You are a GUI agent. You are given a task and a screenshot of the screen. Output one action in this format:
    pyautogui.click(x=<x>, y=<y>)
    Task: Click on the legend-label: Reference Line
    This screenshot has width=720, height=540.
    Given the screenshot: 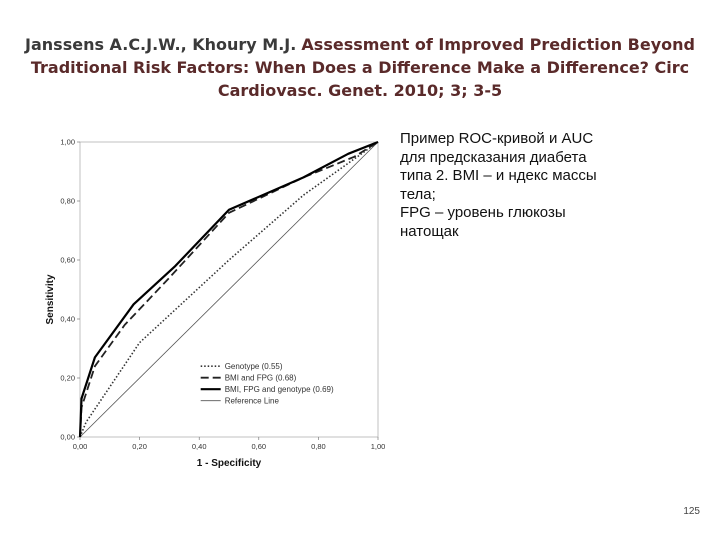 What is the action you would take?
    pyautogui.click(x=252, y=401)
    